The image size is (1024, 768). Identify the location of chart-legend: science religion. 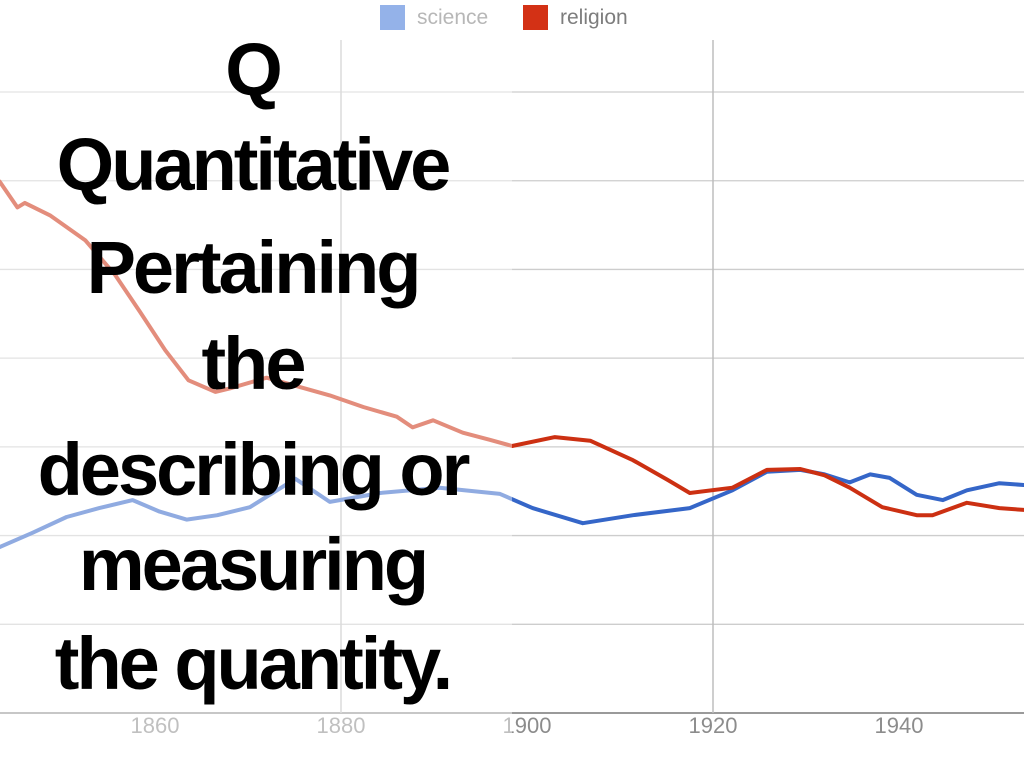
(504, 17).